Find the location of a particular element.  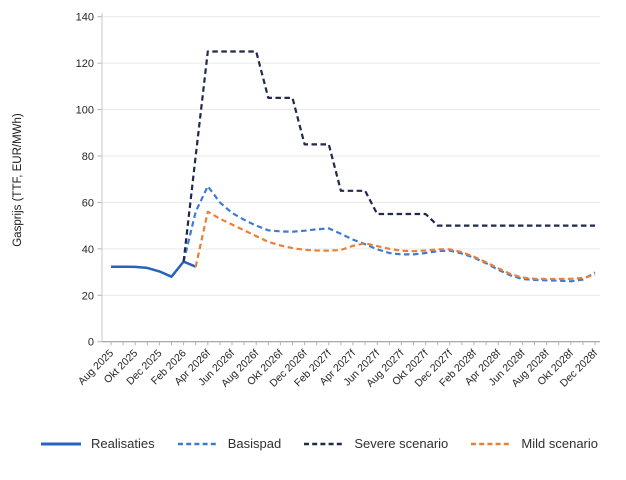

legend-label: Realisaties is located at coordinates (123, 443).